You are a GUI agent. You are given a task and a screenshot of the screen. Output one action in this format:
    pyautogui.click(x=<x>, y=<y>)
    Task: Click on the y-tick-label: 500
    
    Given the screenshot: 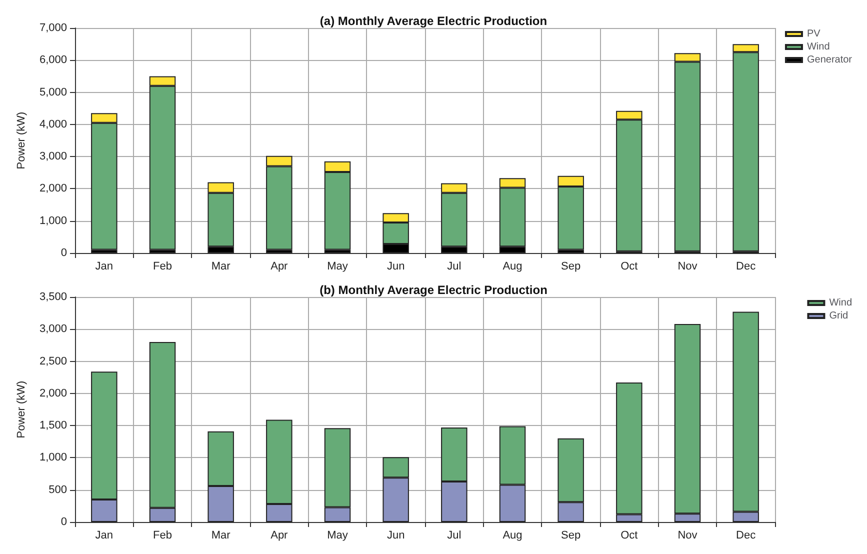 What is the action you would take?
    pyautogui.click(x=57, y=490)
    